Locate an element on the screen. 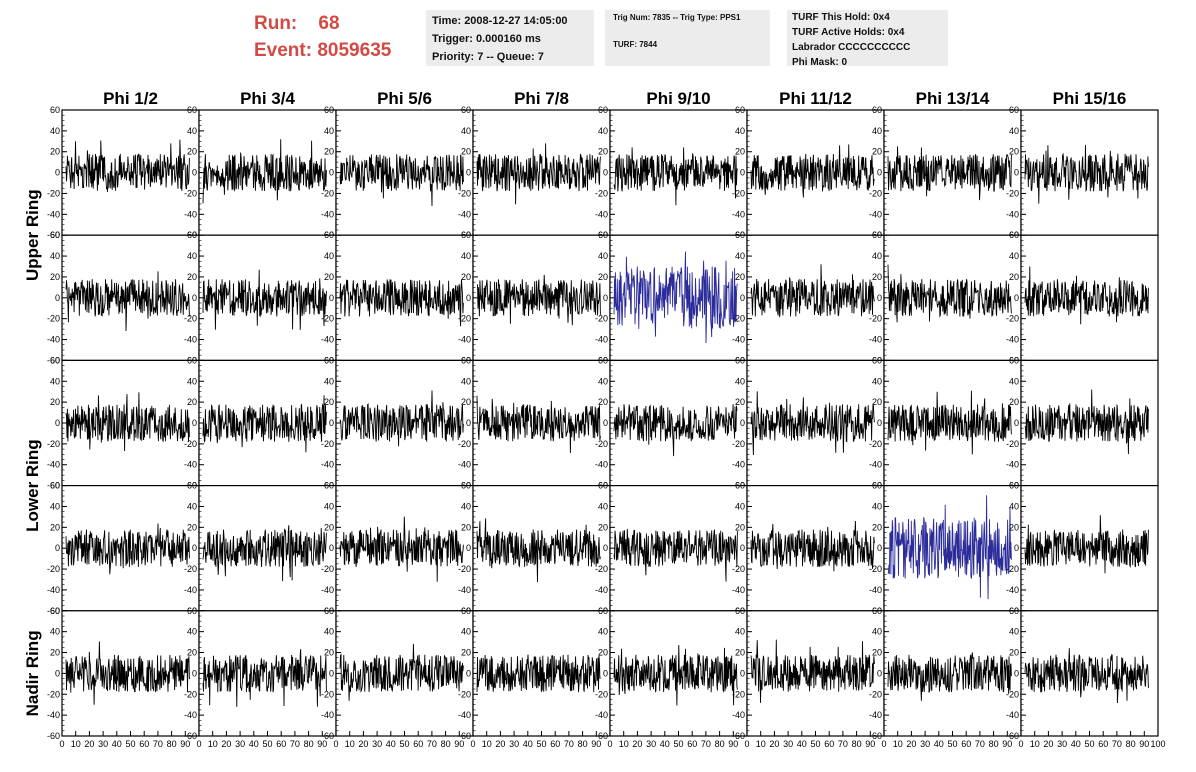 The height and width of the screenshot is (772, 1196). panel-r3-c1: -60 -40 -20 0 20 40 60 is located at coordinates (123, 423).